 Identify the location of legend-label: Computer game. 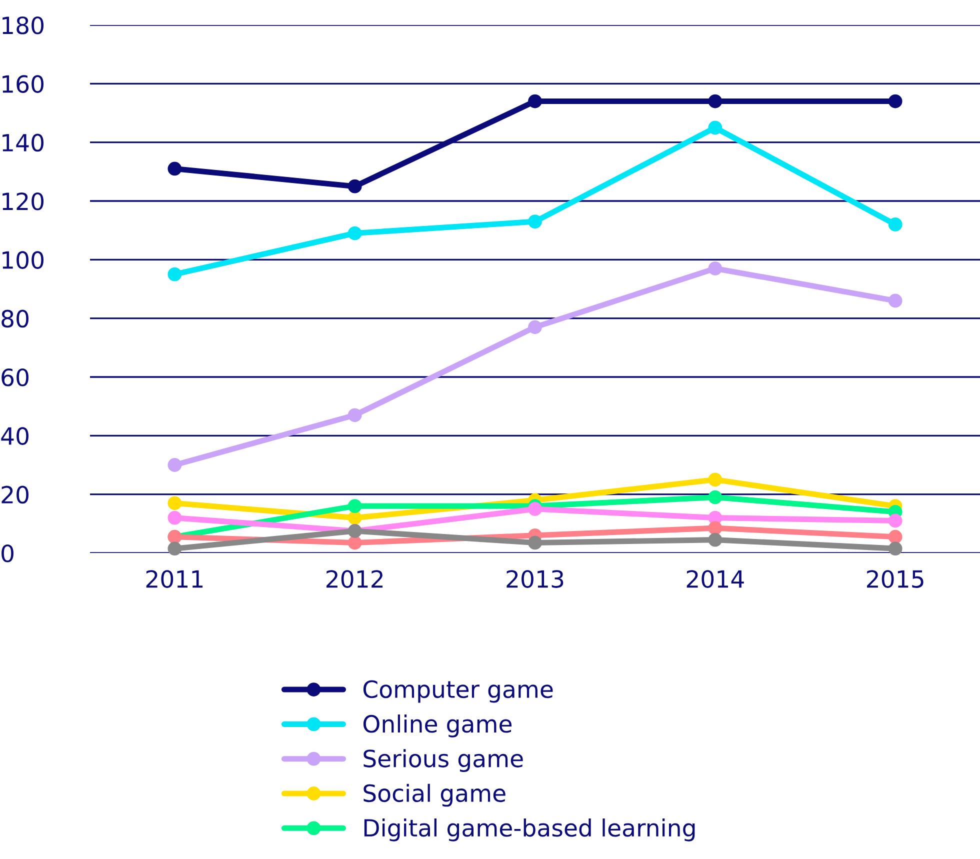
(458, 691).